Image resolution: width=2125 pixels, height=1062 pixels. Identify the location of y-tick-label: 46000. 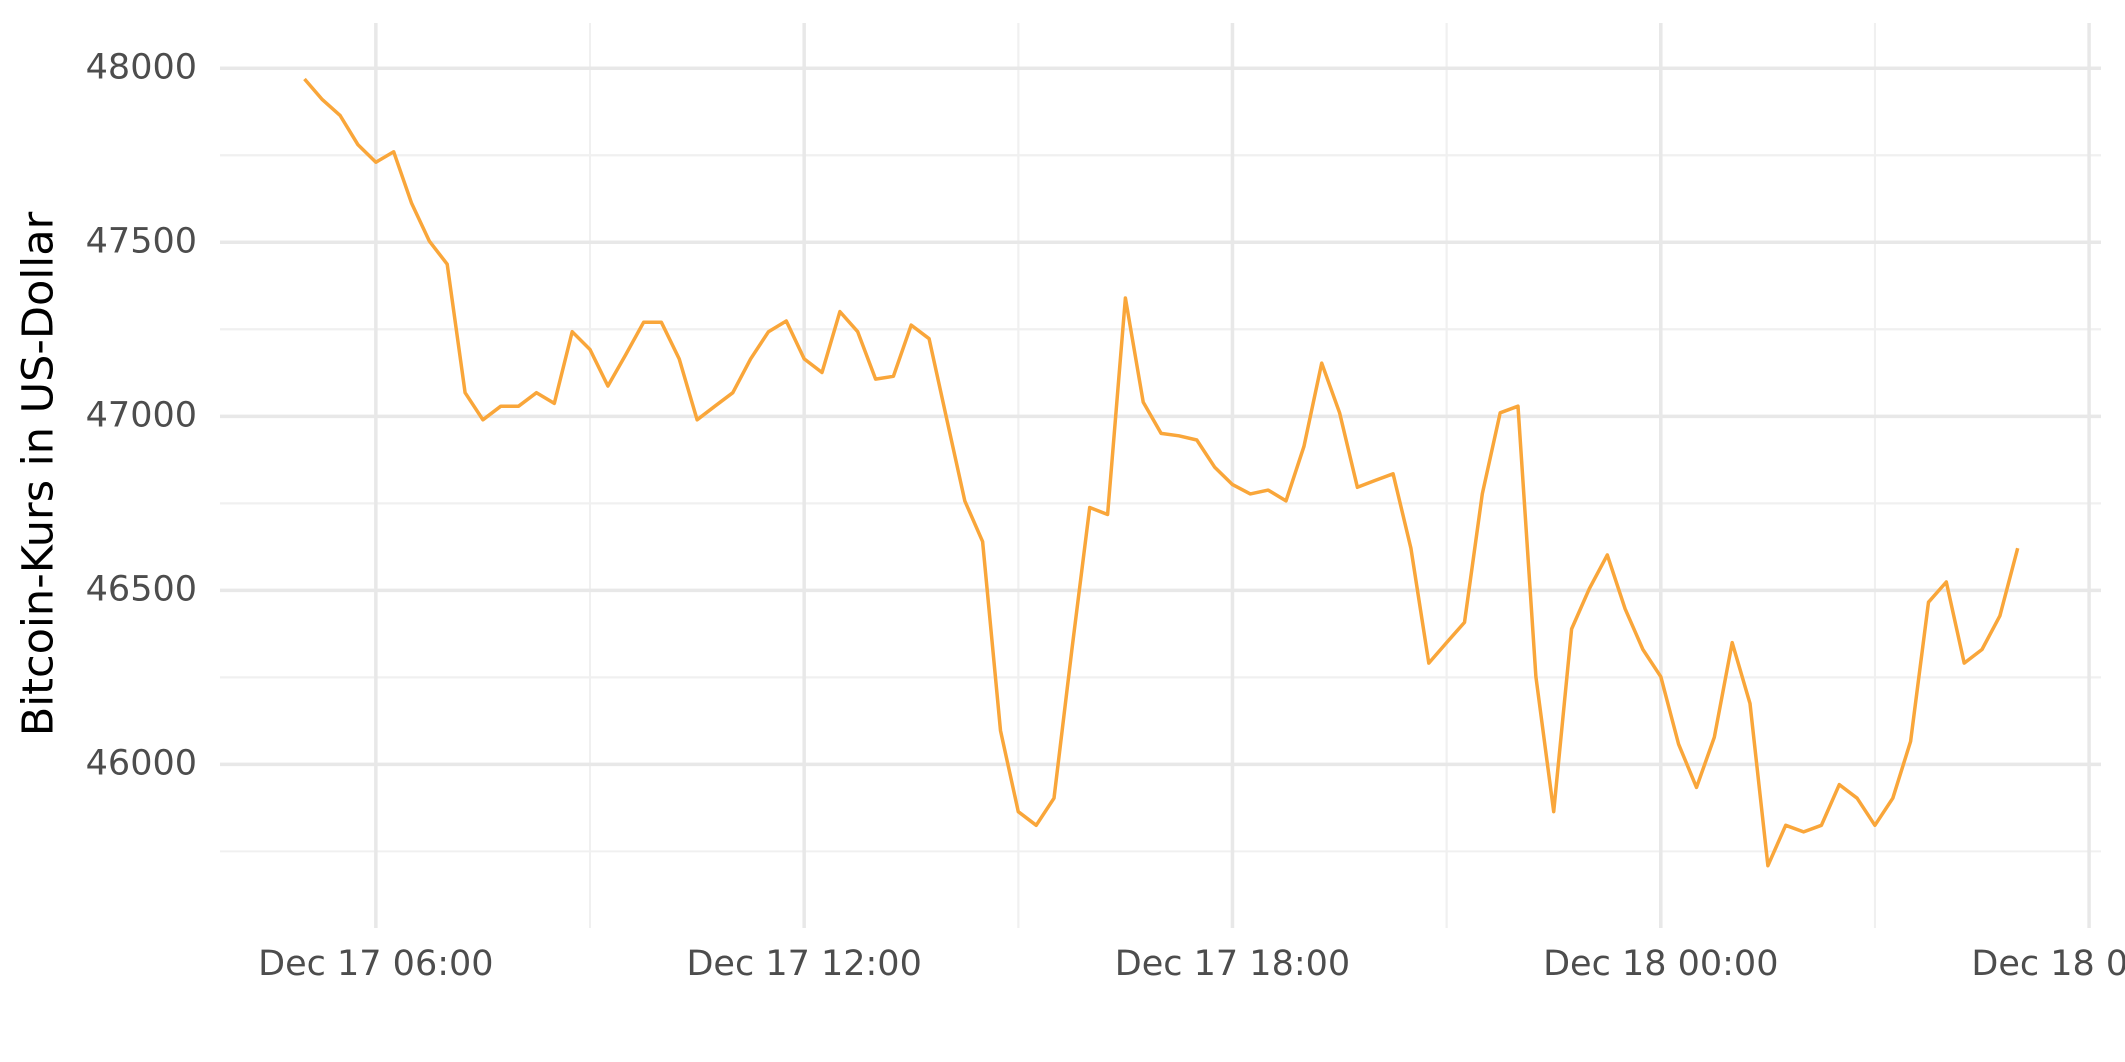
(141, 763).